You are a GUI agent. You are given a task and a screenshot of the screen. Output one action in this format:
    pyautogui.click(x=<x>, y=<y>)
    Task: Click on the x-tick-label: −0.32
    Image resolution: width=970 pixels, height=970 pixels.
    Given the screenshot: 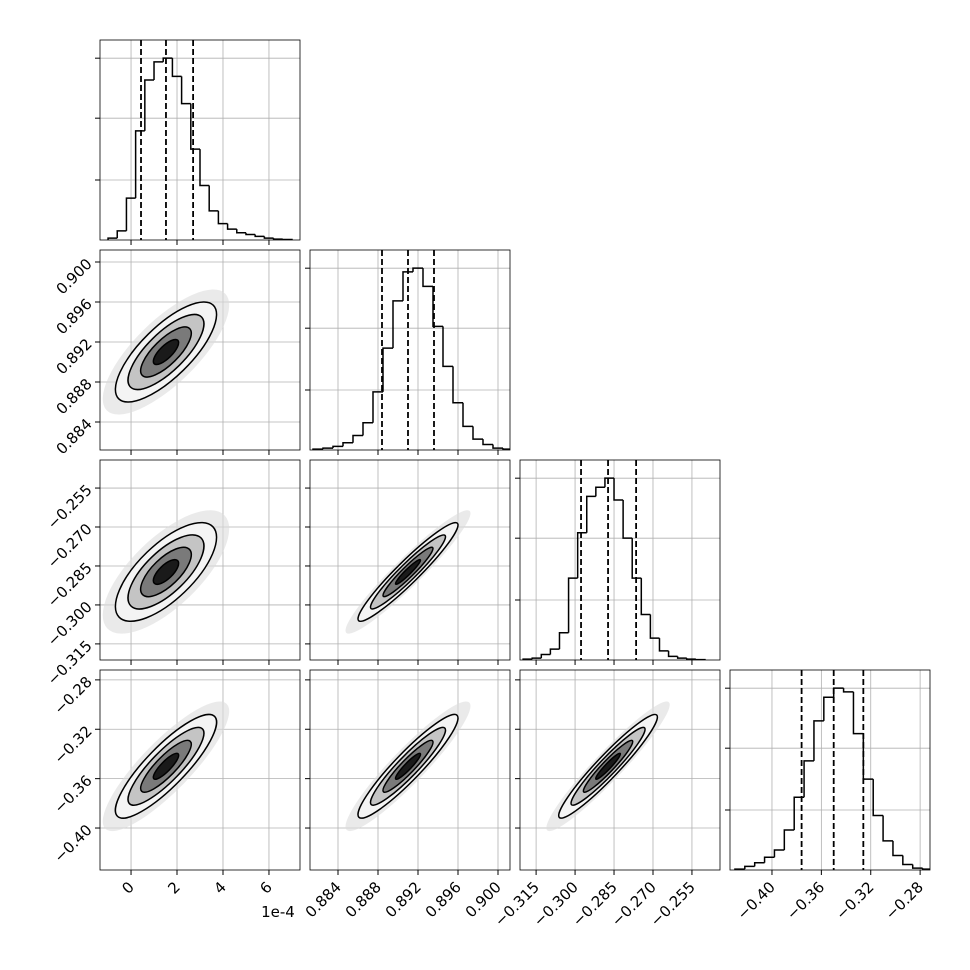 What is the action you would take?
    pyautogui.click(x=854, y=900)
    